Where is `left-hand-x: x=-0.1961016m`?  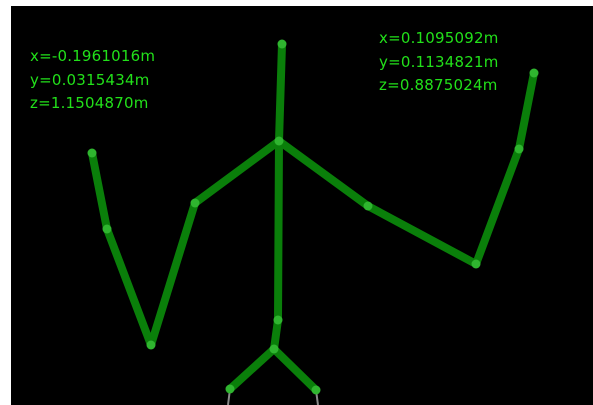
left-hand-x: x=-0.1961016m is located at coordinates (92, 57).